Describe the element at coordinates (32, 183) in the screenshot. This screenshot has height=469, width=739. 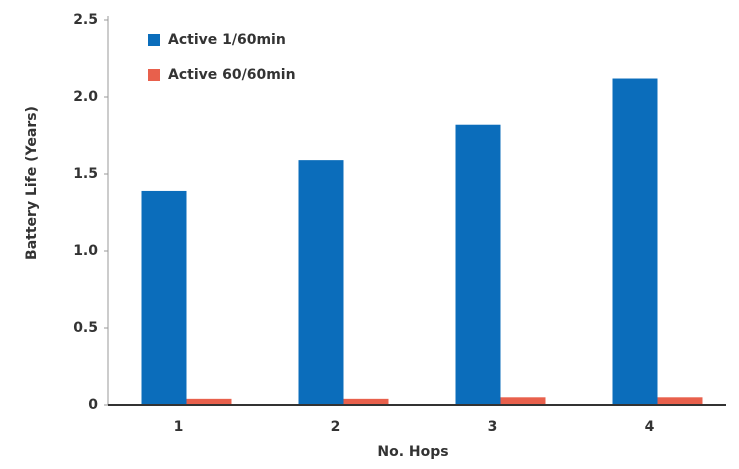
I see `y-axis-label: Battery Life (Years)` at that location.